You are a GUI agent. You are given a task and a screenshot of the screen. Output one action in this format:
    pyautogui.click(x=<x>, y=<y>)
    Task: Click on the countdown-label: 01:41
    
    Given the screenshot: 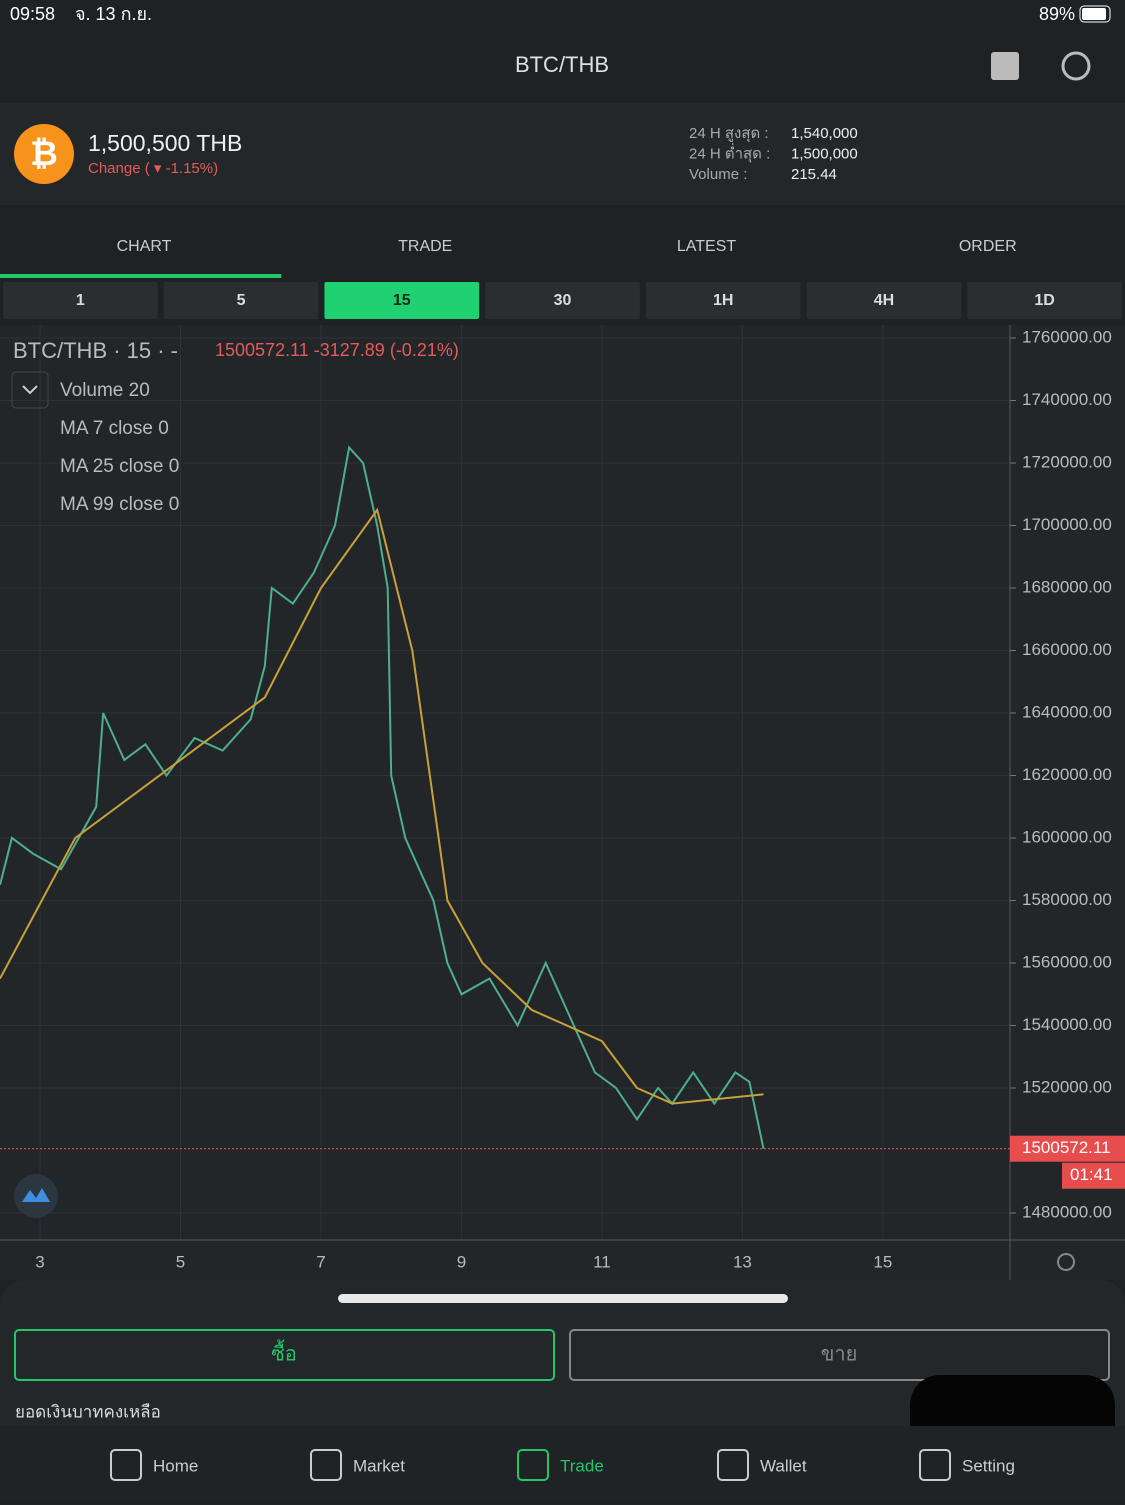 What is the action you would take?
    pyautogui.click(x=1091, y=1174)
    